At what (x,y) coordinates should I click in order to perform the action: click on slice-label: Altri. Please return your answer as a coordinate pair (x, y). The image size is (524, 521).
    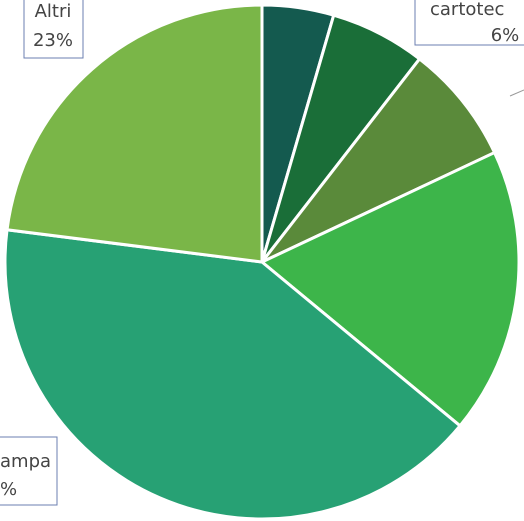
    Looking at the image, I should click on (53, 11).